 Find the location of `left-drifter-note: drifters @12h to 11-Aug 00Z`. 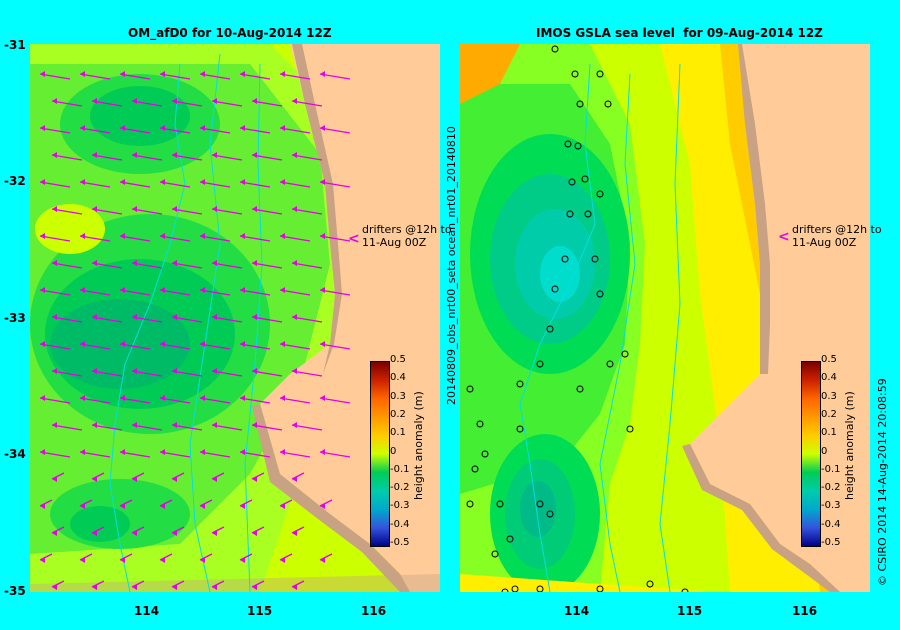

left-drifter-note: drifters @12h to 11-Aug 00Z is located at coordinates (407, 236).